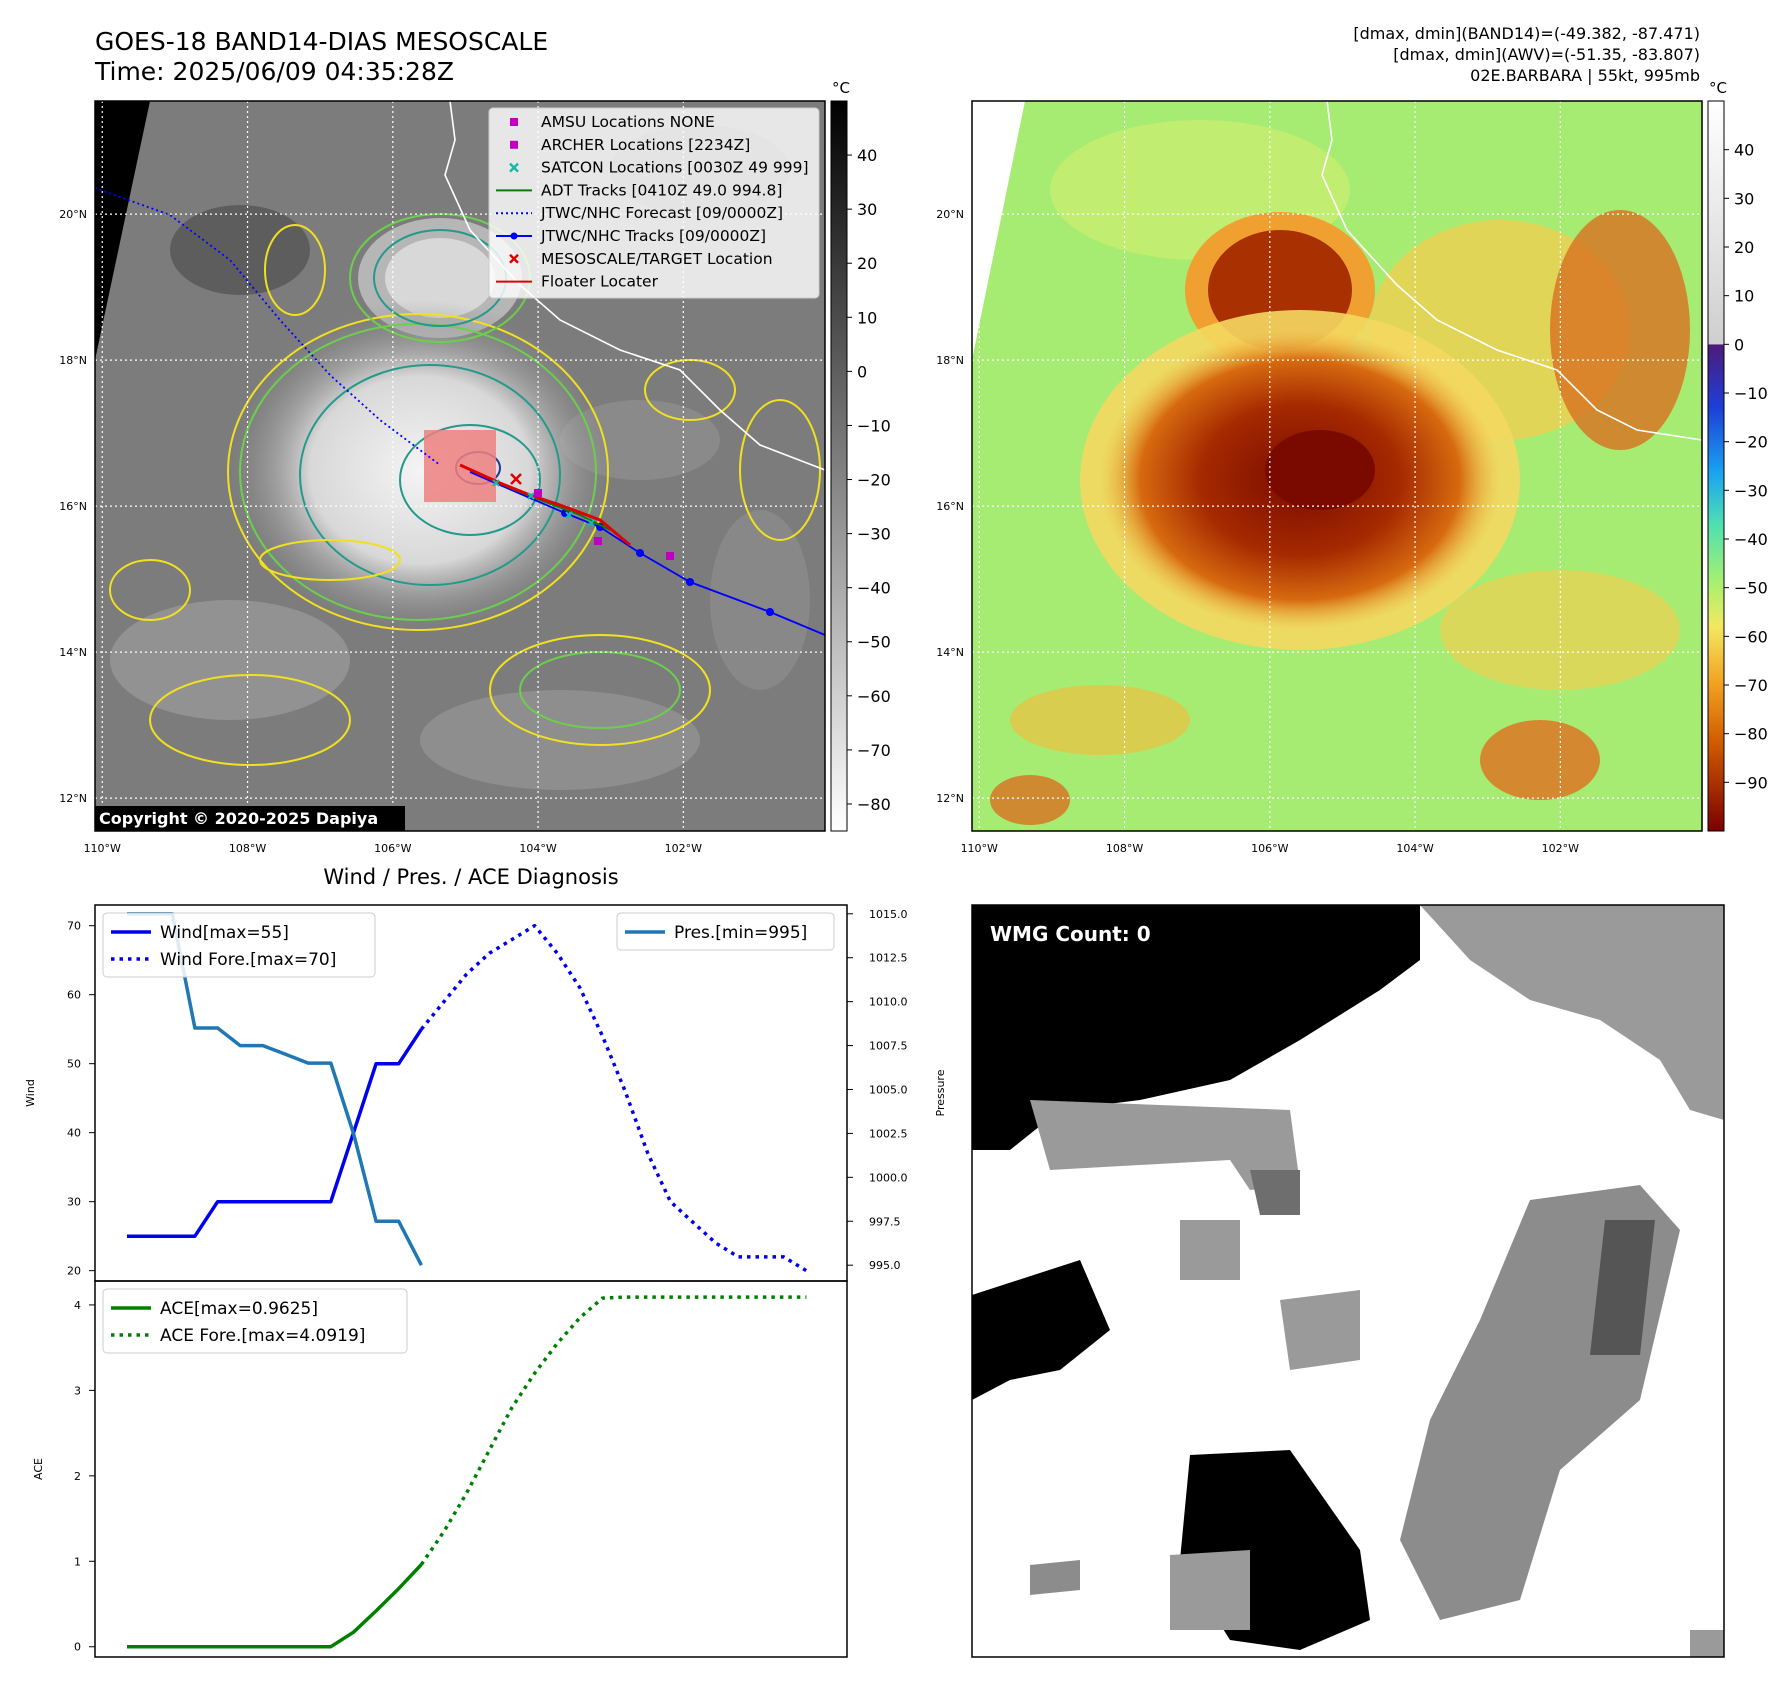  I want to click on y-right-tick-label: 997.5, so click(885, 1221).